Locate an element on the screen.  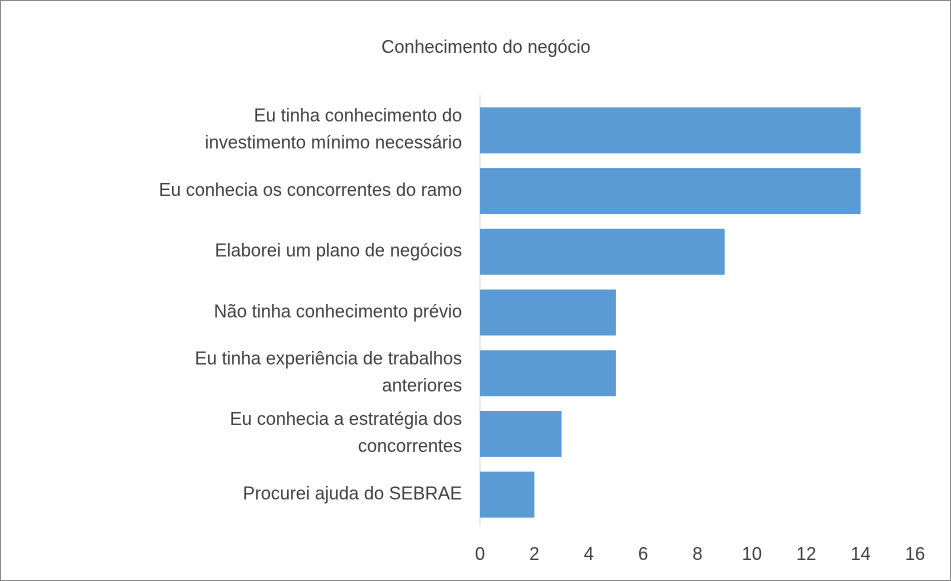
y-tick-label: Não tinha conhecimento prévio is located at coordinates (338, 311).